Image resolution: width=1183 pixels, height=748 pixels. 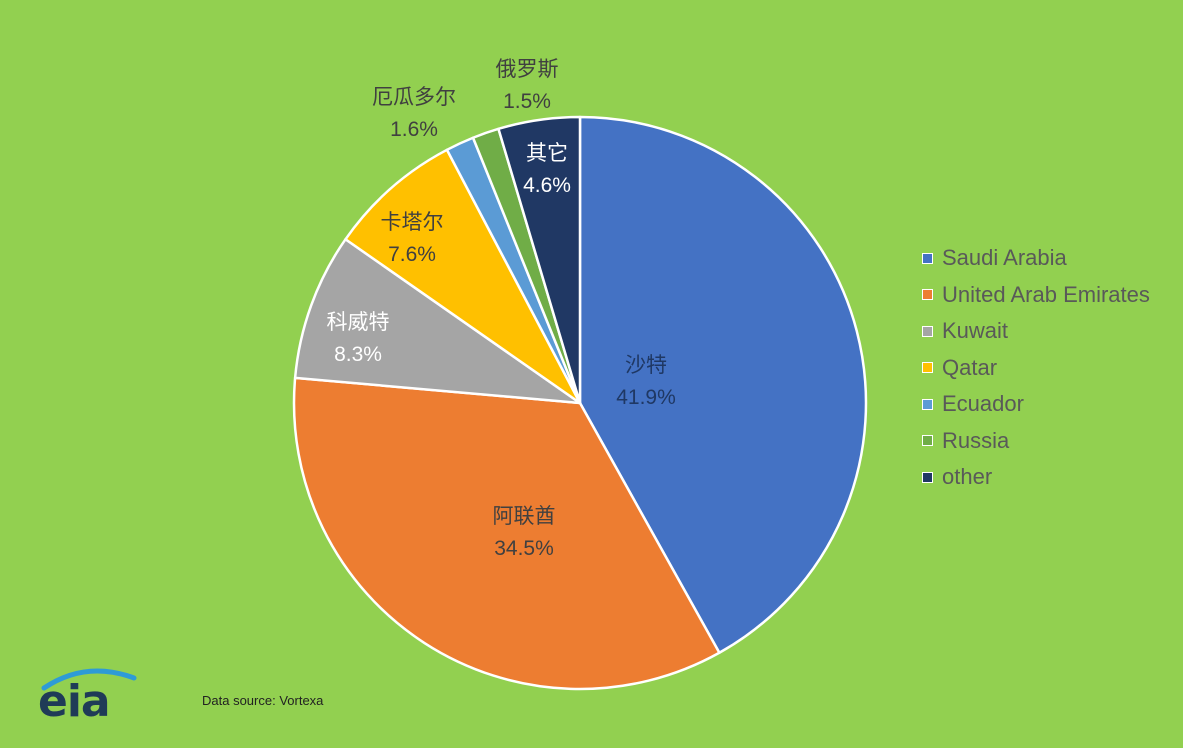 What do you see at coordinates (1036, 331) in the screenshot?
I see `legend-item: Kuwait` at bounding box center [1036, 331].